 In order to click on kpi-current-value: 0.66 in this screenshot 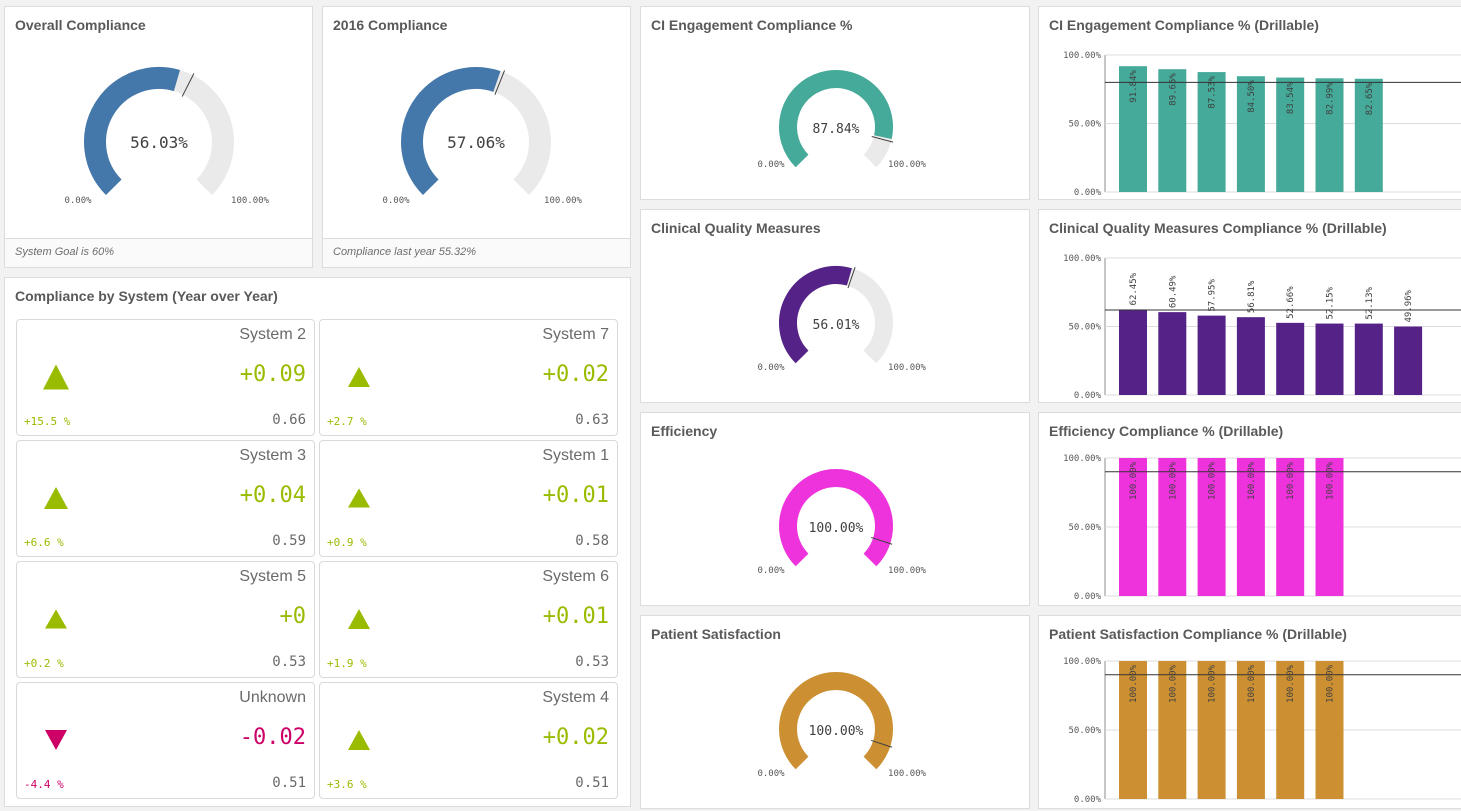, I will do `click(289, 420)`.